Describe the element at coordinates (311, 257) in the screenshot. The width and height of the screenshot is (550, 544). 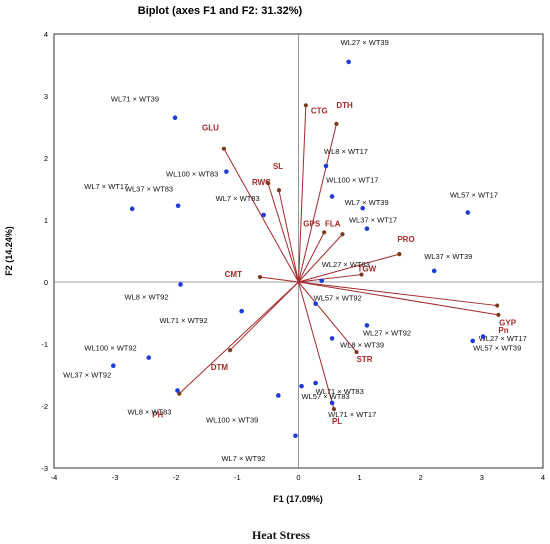
I see `variable-vector-gps` at that location.